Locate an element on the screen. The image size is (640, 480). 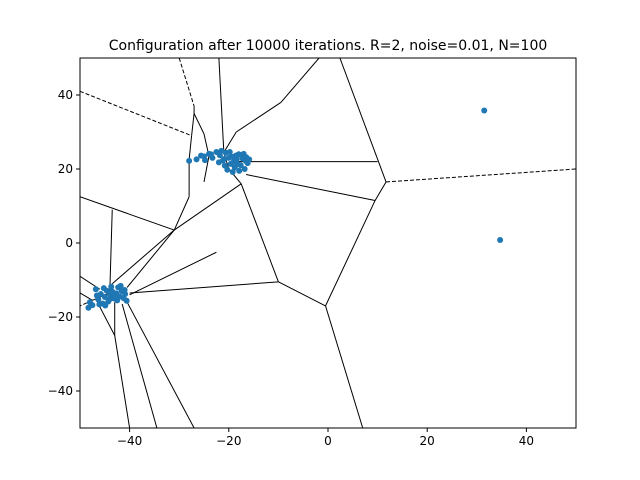
y-tick-label: 40 is located at coordinates (65, 95).